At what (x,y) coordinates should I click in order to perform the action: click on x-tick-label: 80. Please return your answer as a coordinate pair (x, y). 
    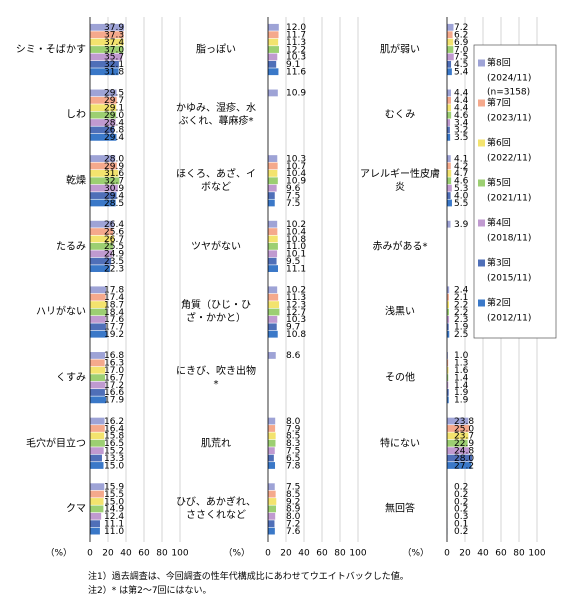
    Looking at the image, I should click on (340, 554).